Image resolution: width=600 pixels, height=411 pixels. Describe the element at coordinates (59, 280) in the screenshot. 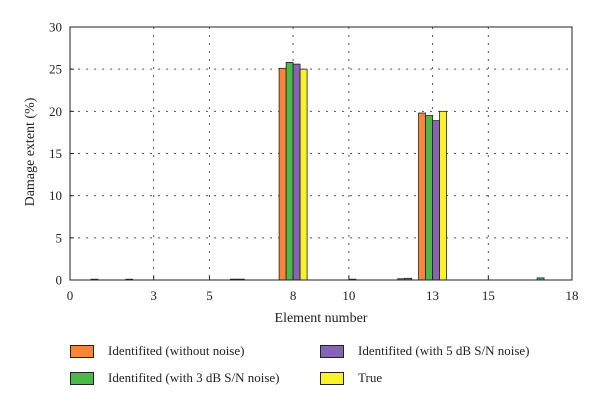

I see `y-tick-label: 0` at that location.